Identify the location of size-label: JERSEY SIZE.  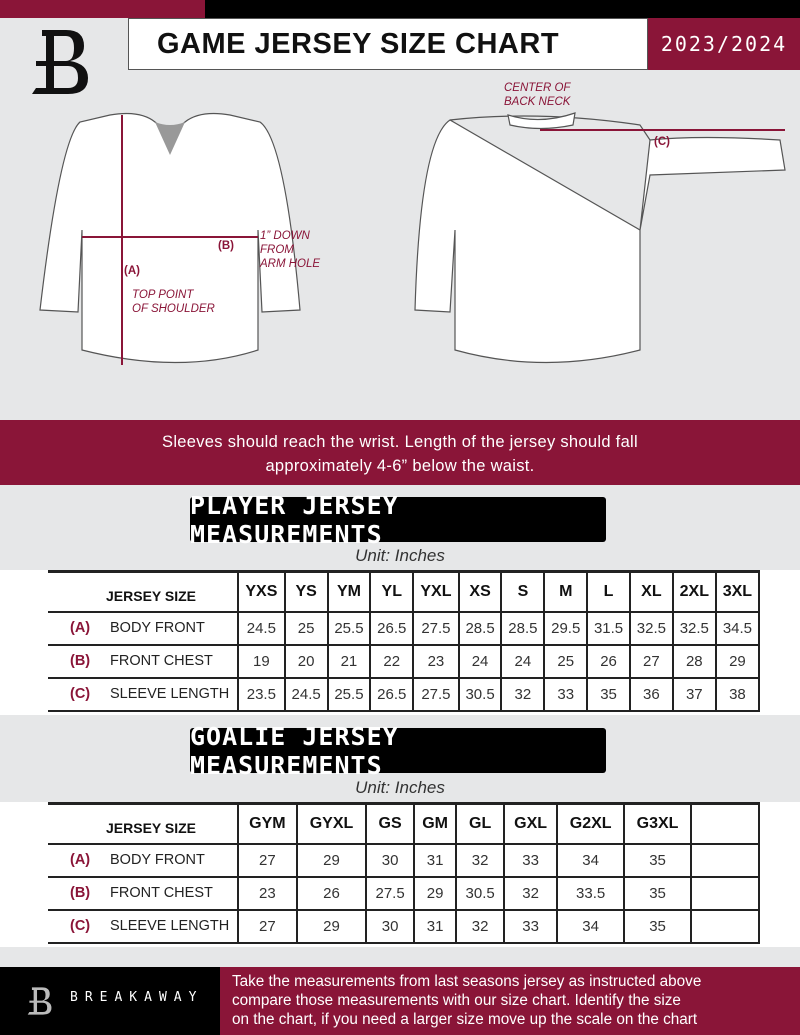
(143, 591).